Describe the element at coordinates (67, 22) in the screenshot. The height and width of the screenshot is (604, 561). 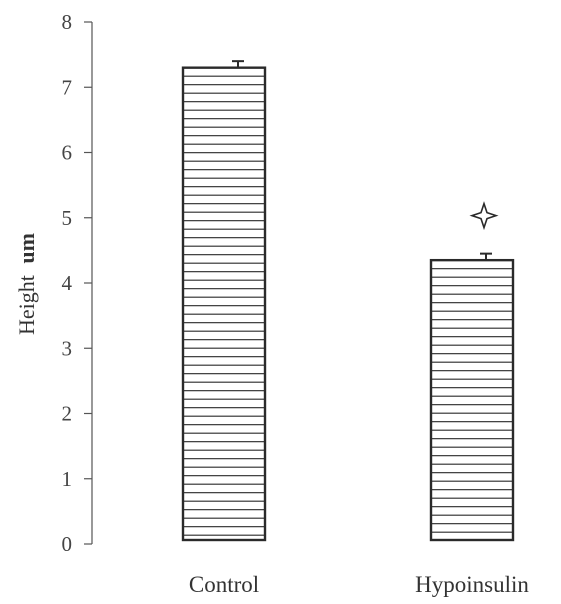
I see `y-tick-label: 8` at that location.